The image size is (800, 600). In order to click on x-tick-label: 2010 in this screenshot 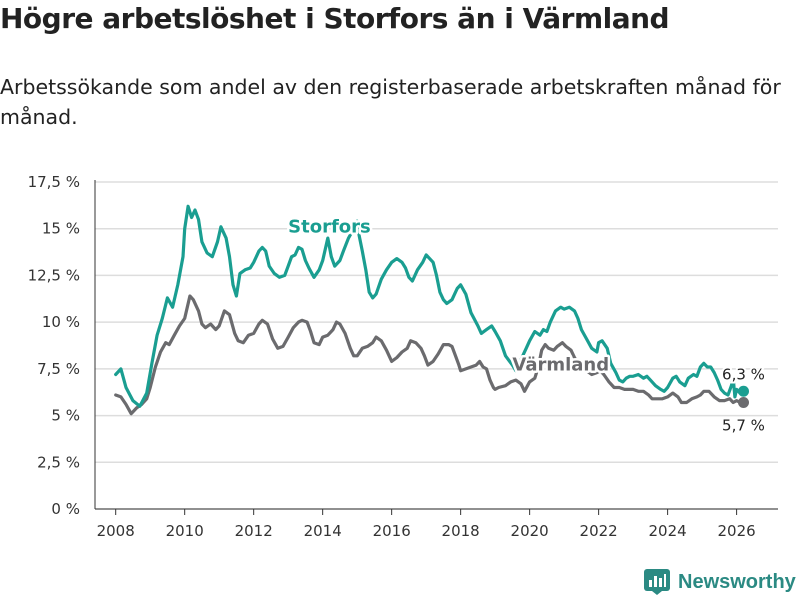, I will do `click(185, 531)`.